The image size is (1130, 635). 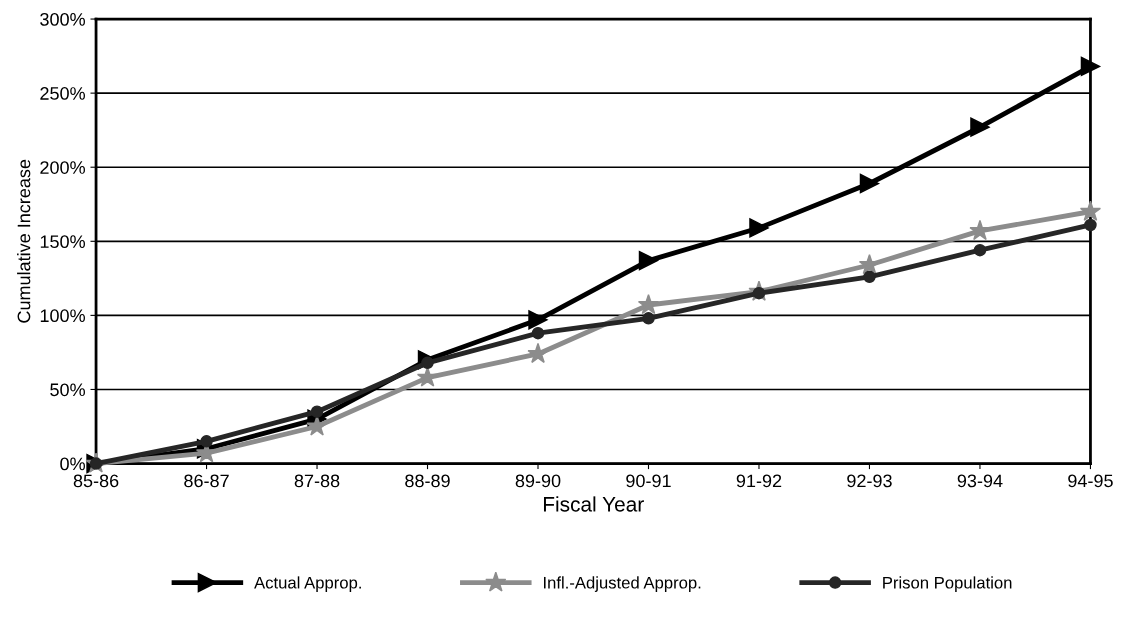 What do you see at coordinates (72, 464) in the screenshot?
I see `y-tick-label: 0%` at bounding box center [72, 464].